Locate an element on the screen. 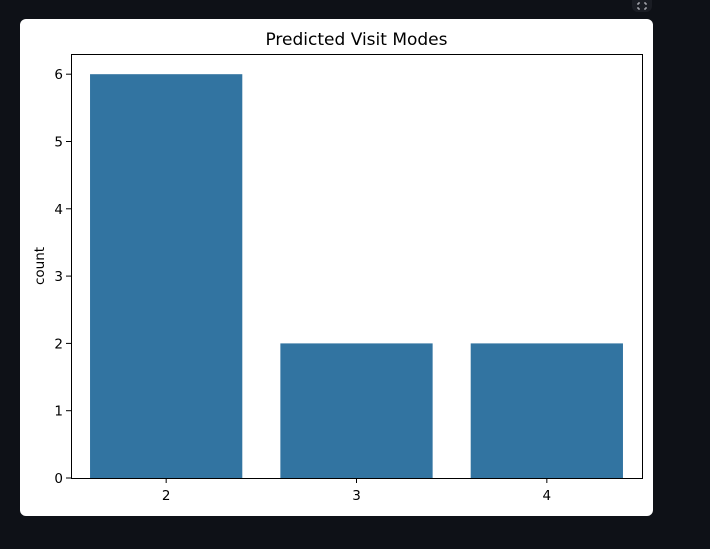 Image resolution: width=710 pixels, height=549 pixels. x-tick-label: 2 is located at coordinates (166, 496).